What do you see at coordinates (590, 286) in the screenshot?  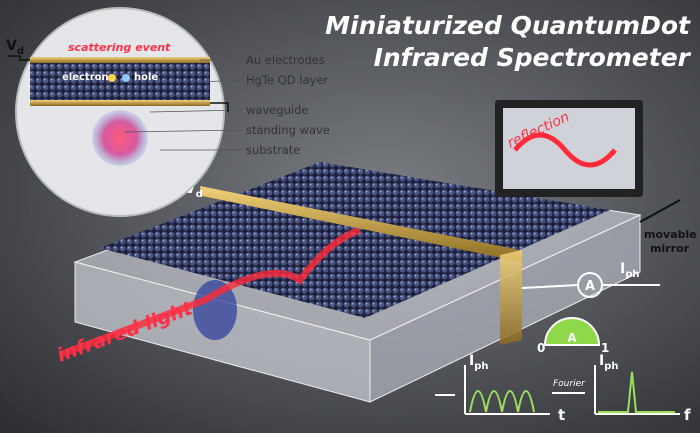 I see `ammeter-symbol: A` at bounding box center [590, 286].